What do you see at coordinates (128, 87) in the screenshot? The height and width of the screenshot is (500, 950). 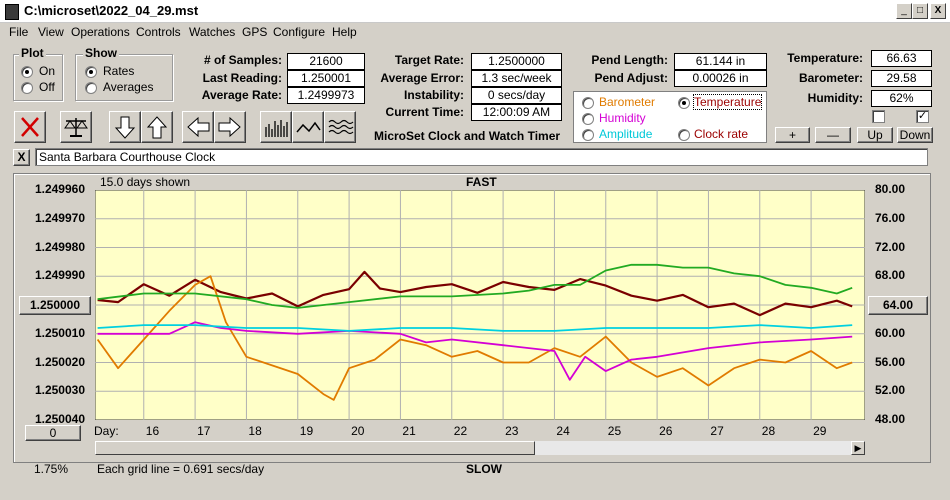 I see `show-averages-label: Averages` at bounding box center [128, 87].